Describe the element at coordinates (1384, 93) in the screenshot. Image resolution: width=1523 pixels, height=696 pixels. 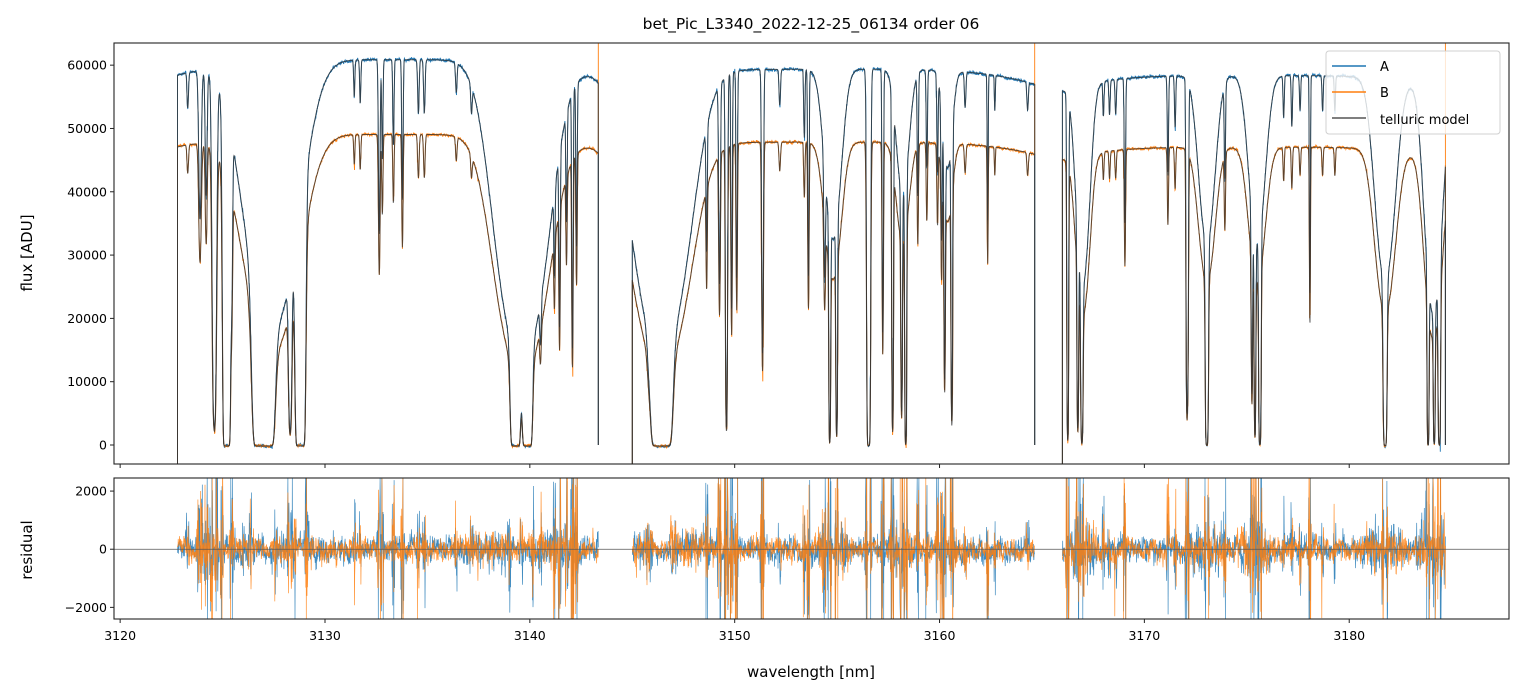
I see `legend-label-b: B` at that location.